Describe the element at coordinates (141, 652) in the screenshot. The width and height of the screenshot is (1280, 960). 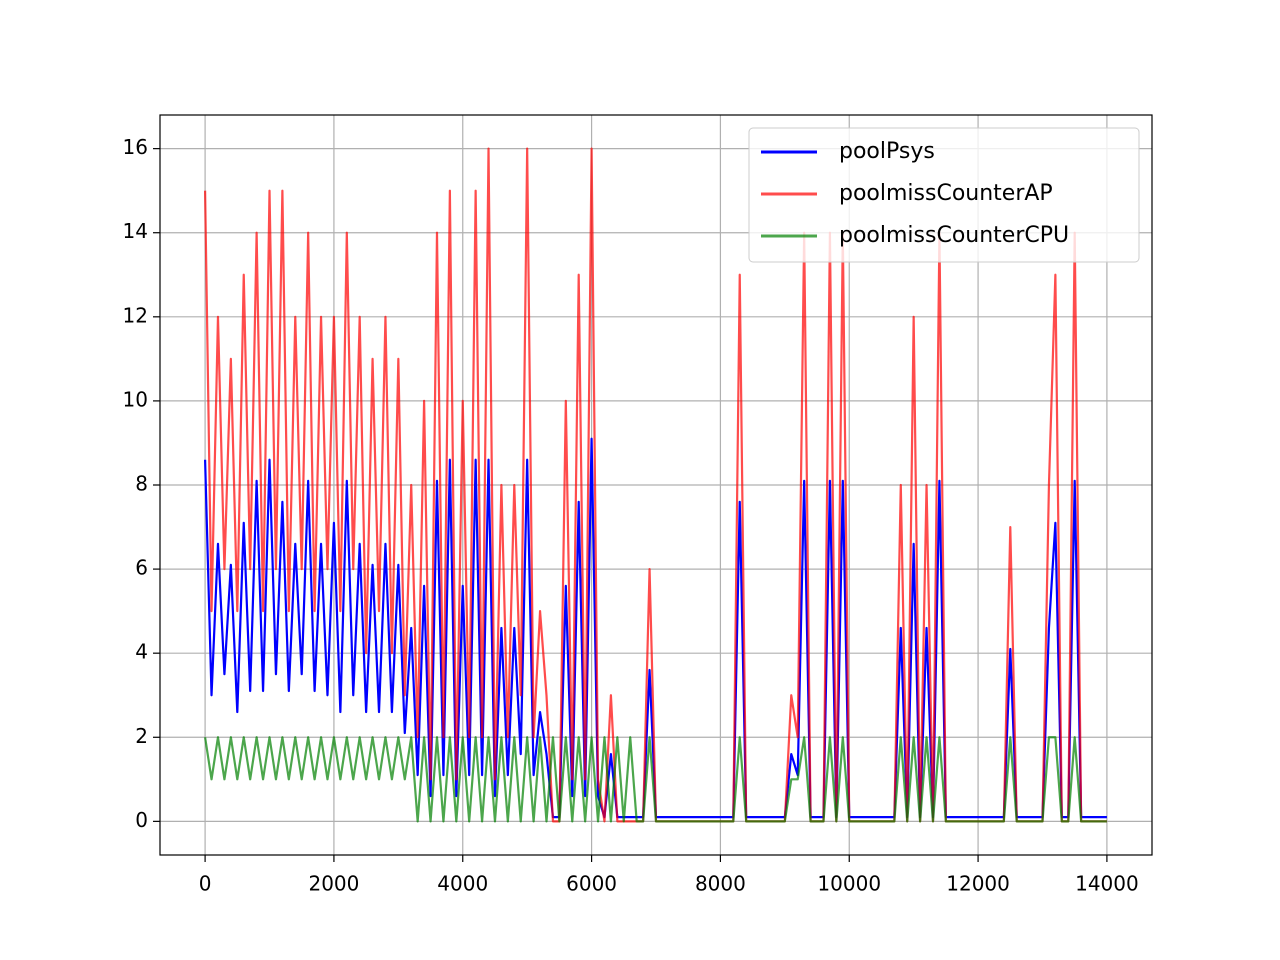
I see `y-tick-label: 4` at that location.